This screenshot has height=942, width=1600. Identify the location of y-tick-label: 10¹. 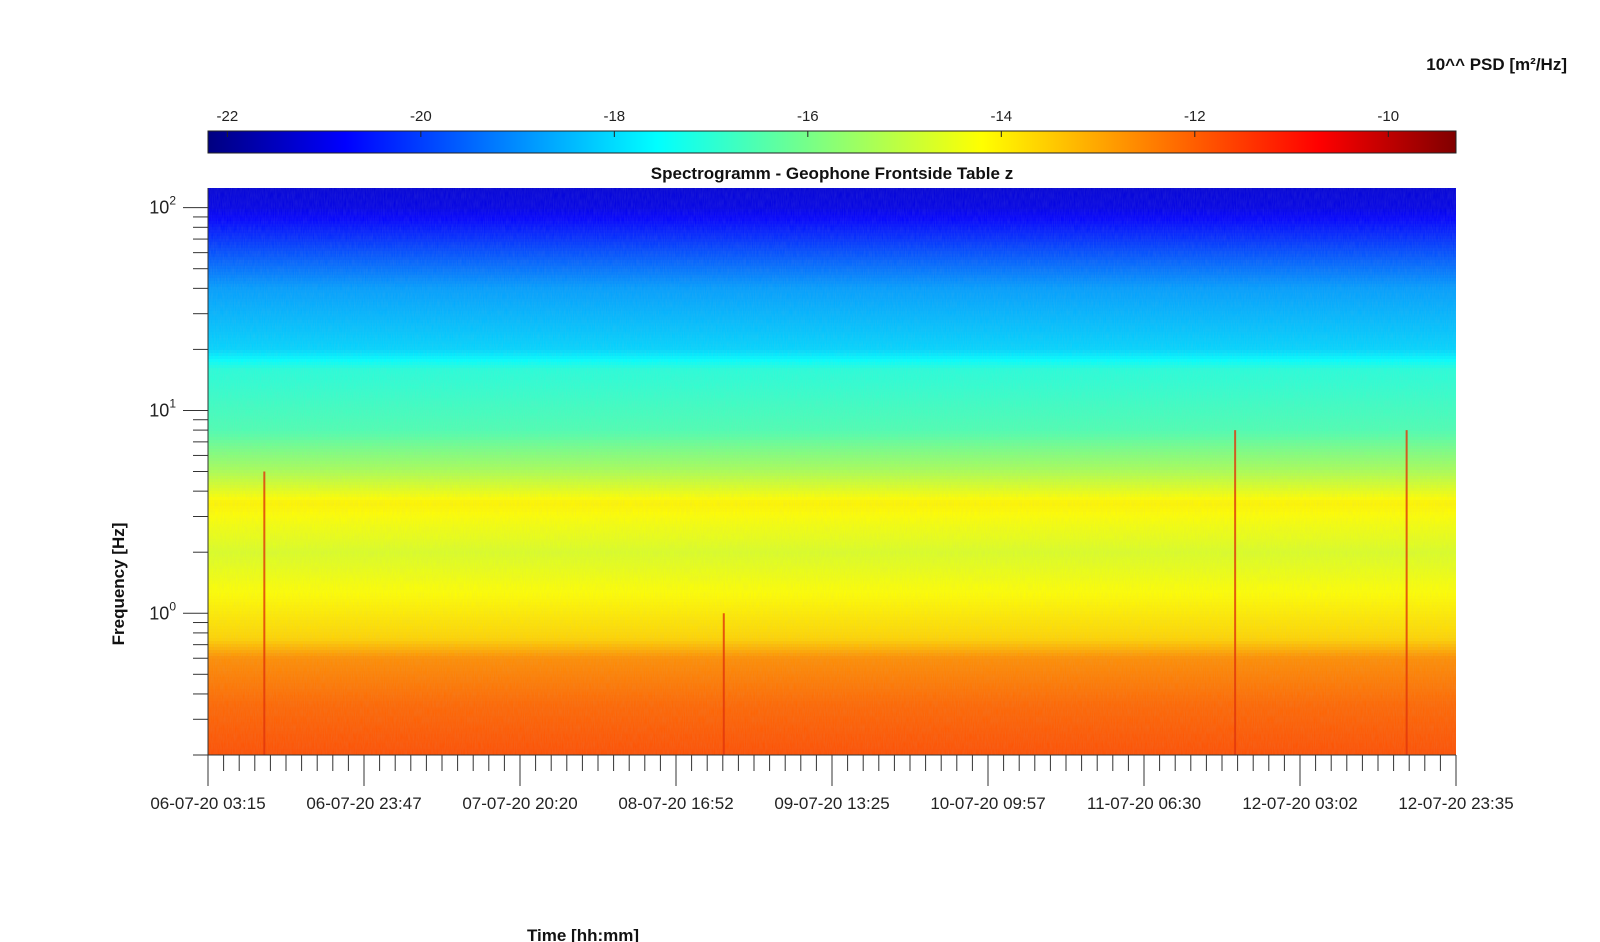
(162, 408).